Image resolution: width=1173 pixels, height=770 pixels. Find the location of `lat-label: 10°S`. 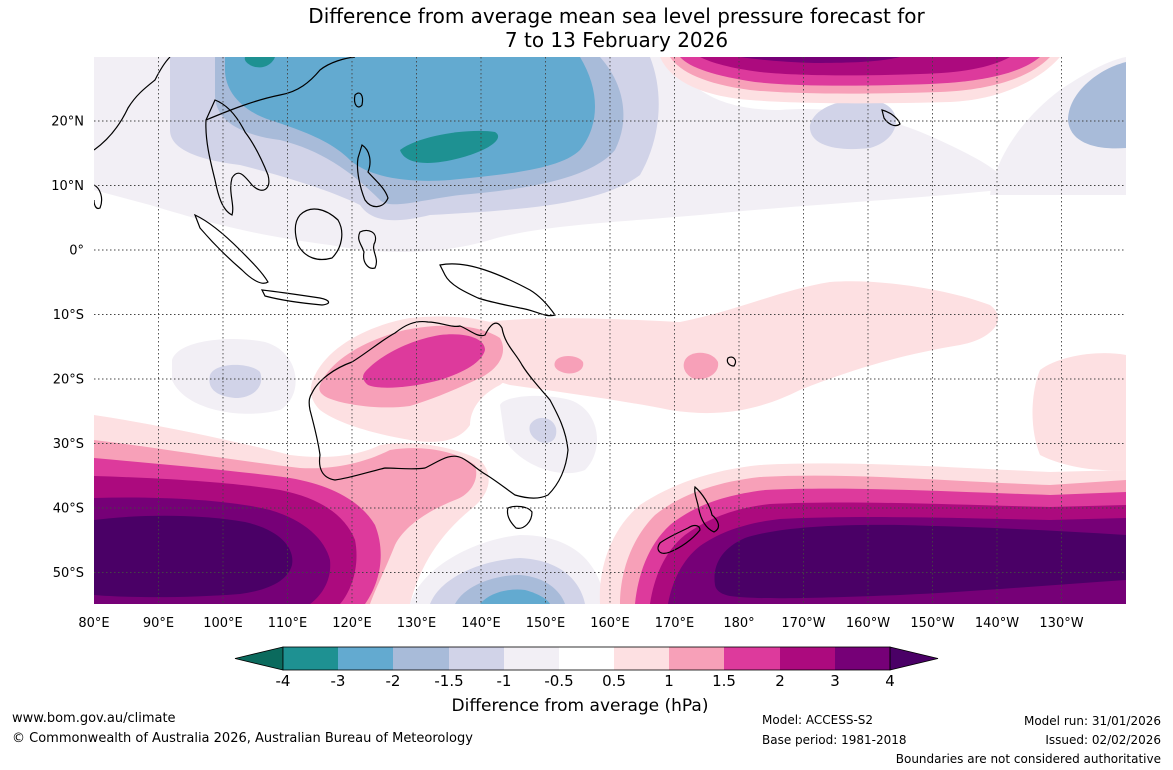

lat-label: 10°S is located at coordinates (68, 315).